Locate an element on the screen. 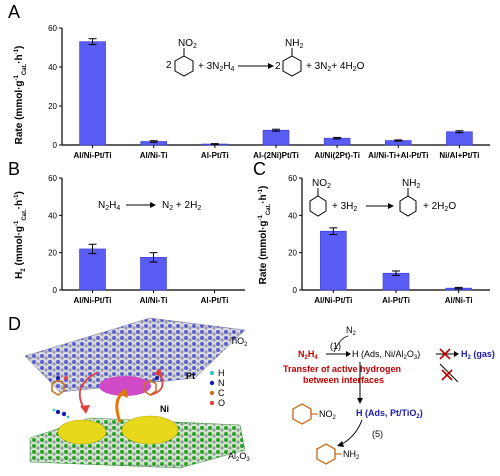  hydrogen-transfer-arrow is located at coordinates (120, 406).